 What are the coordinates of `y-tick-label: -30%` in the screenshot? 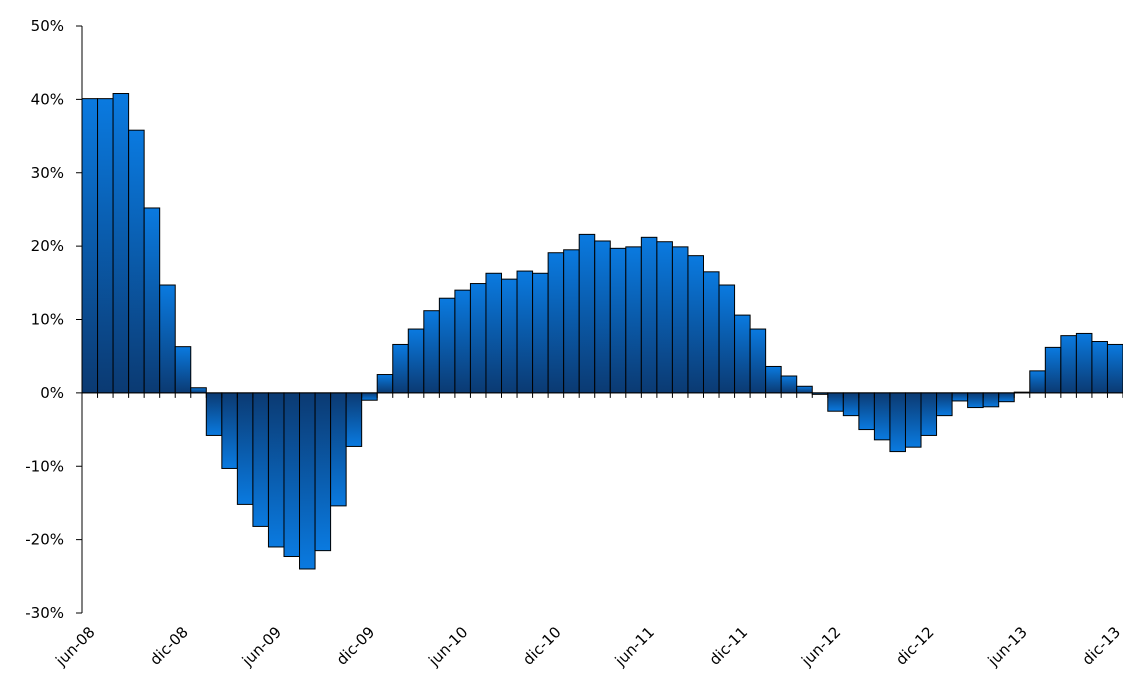 It's located at (44, 613).